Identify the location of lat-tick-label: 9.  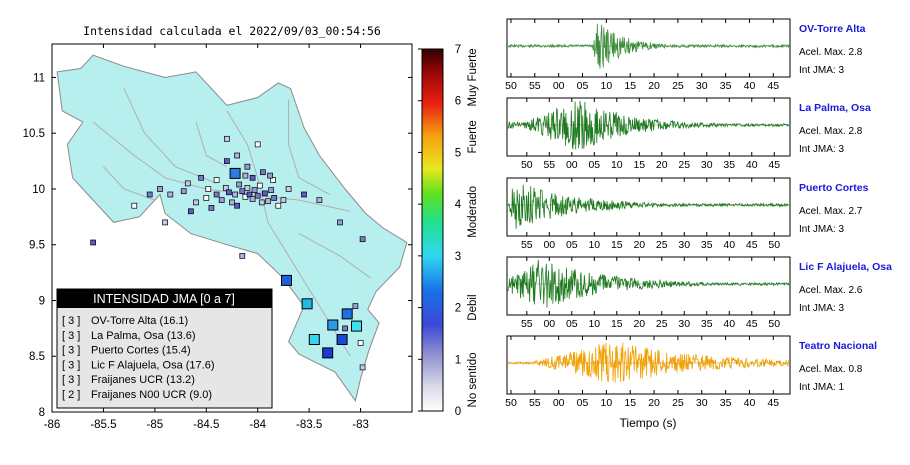
(42, 301).